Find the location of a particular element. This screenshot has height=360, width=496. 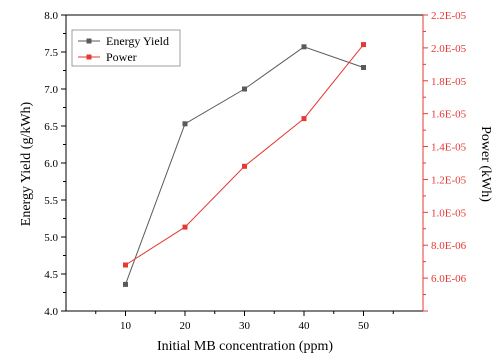

y-left-tick-label: 8.0 is located at coordinates (51, 16).